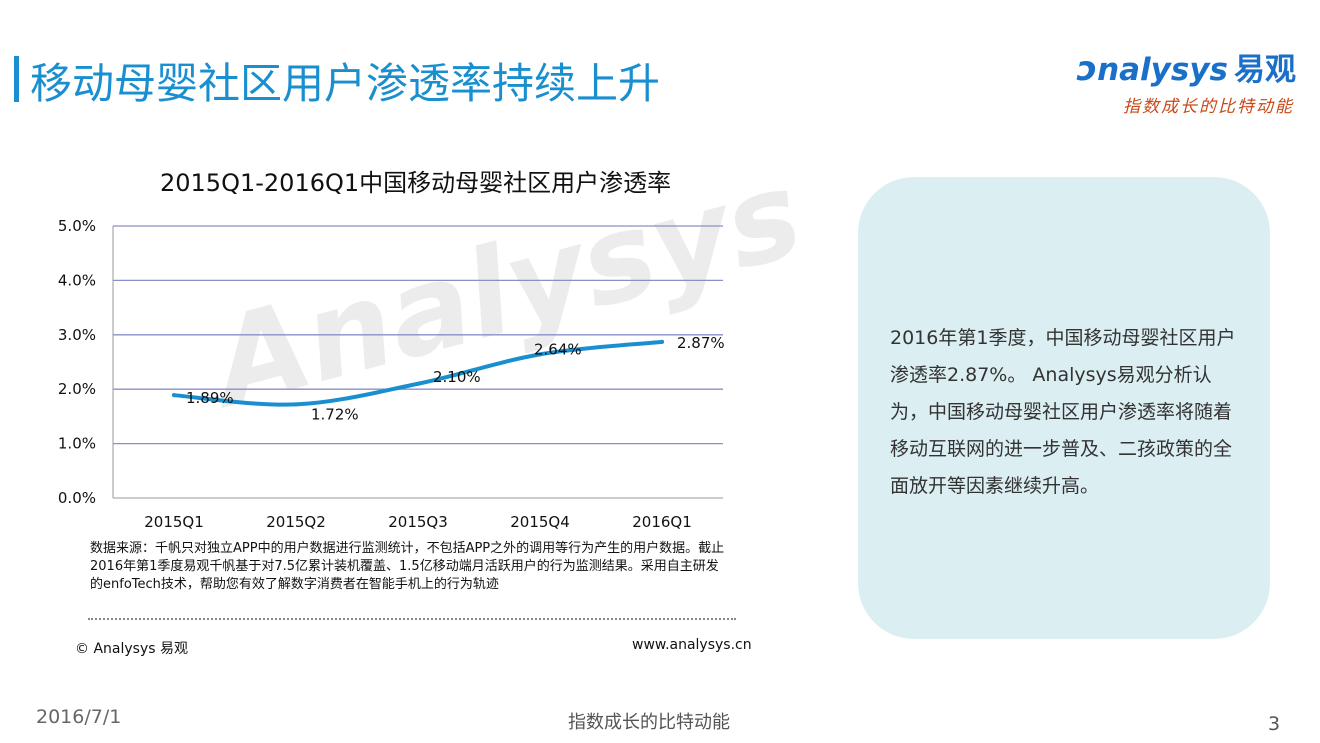 The height and width of the screenshot is (743, 1320). I want to click on x-tick-label: 2016Q1, so click(662, 522).